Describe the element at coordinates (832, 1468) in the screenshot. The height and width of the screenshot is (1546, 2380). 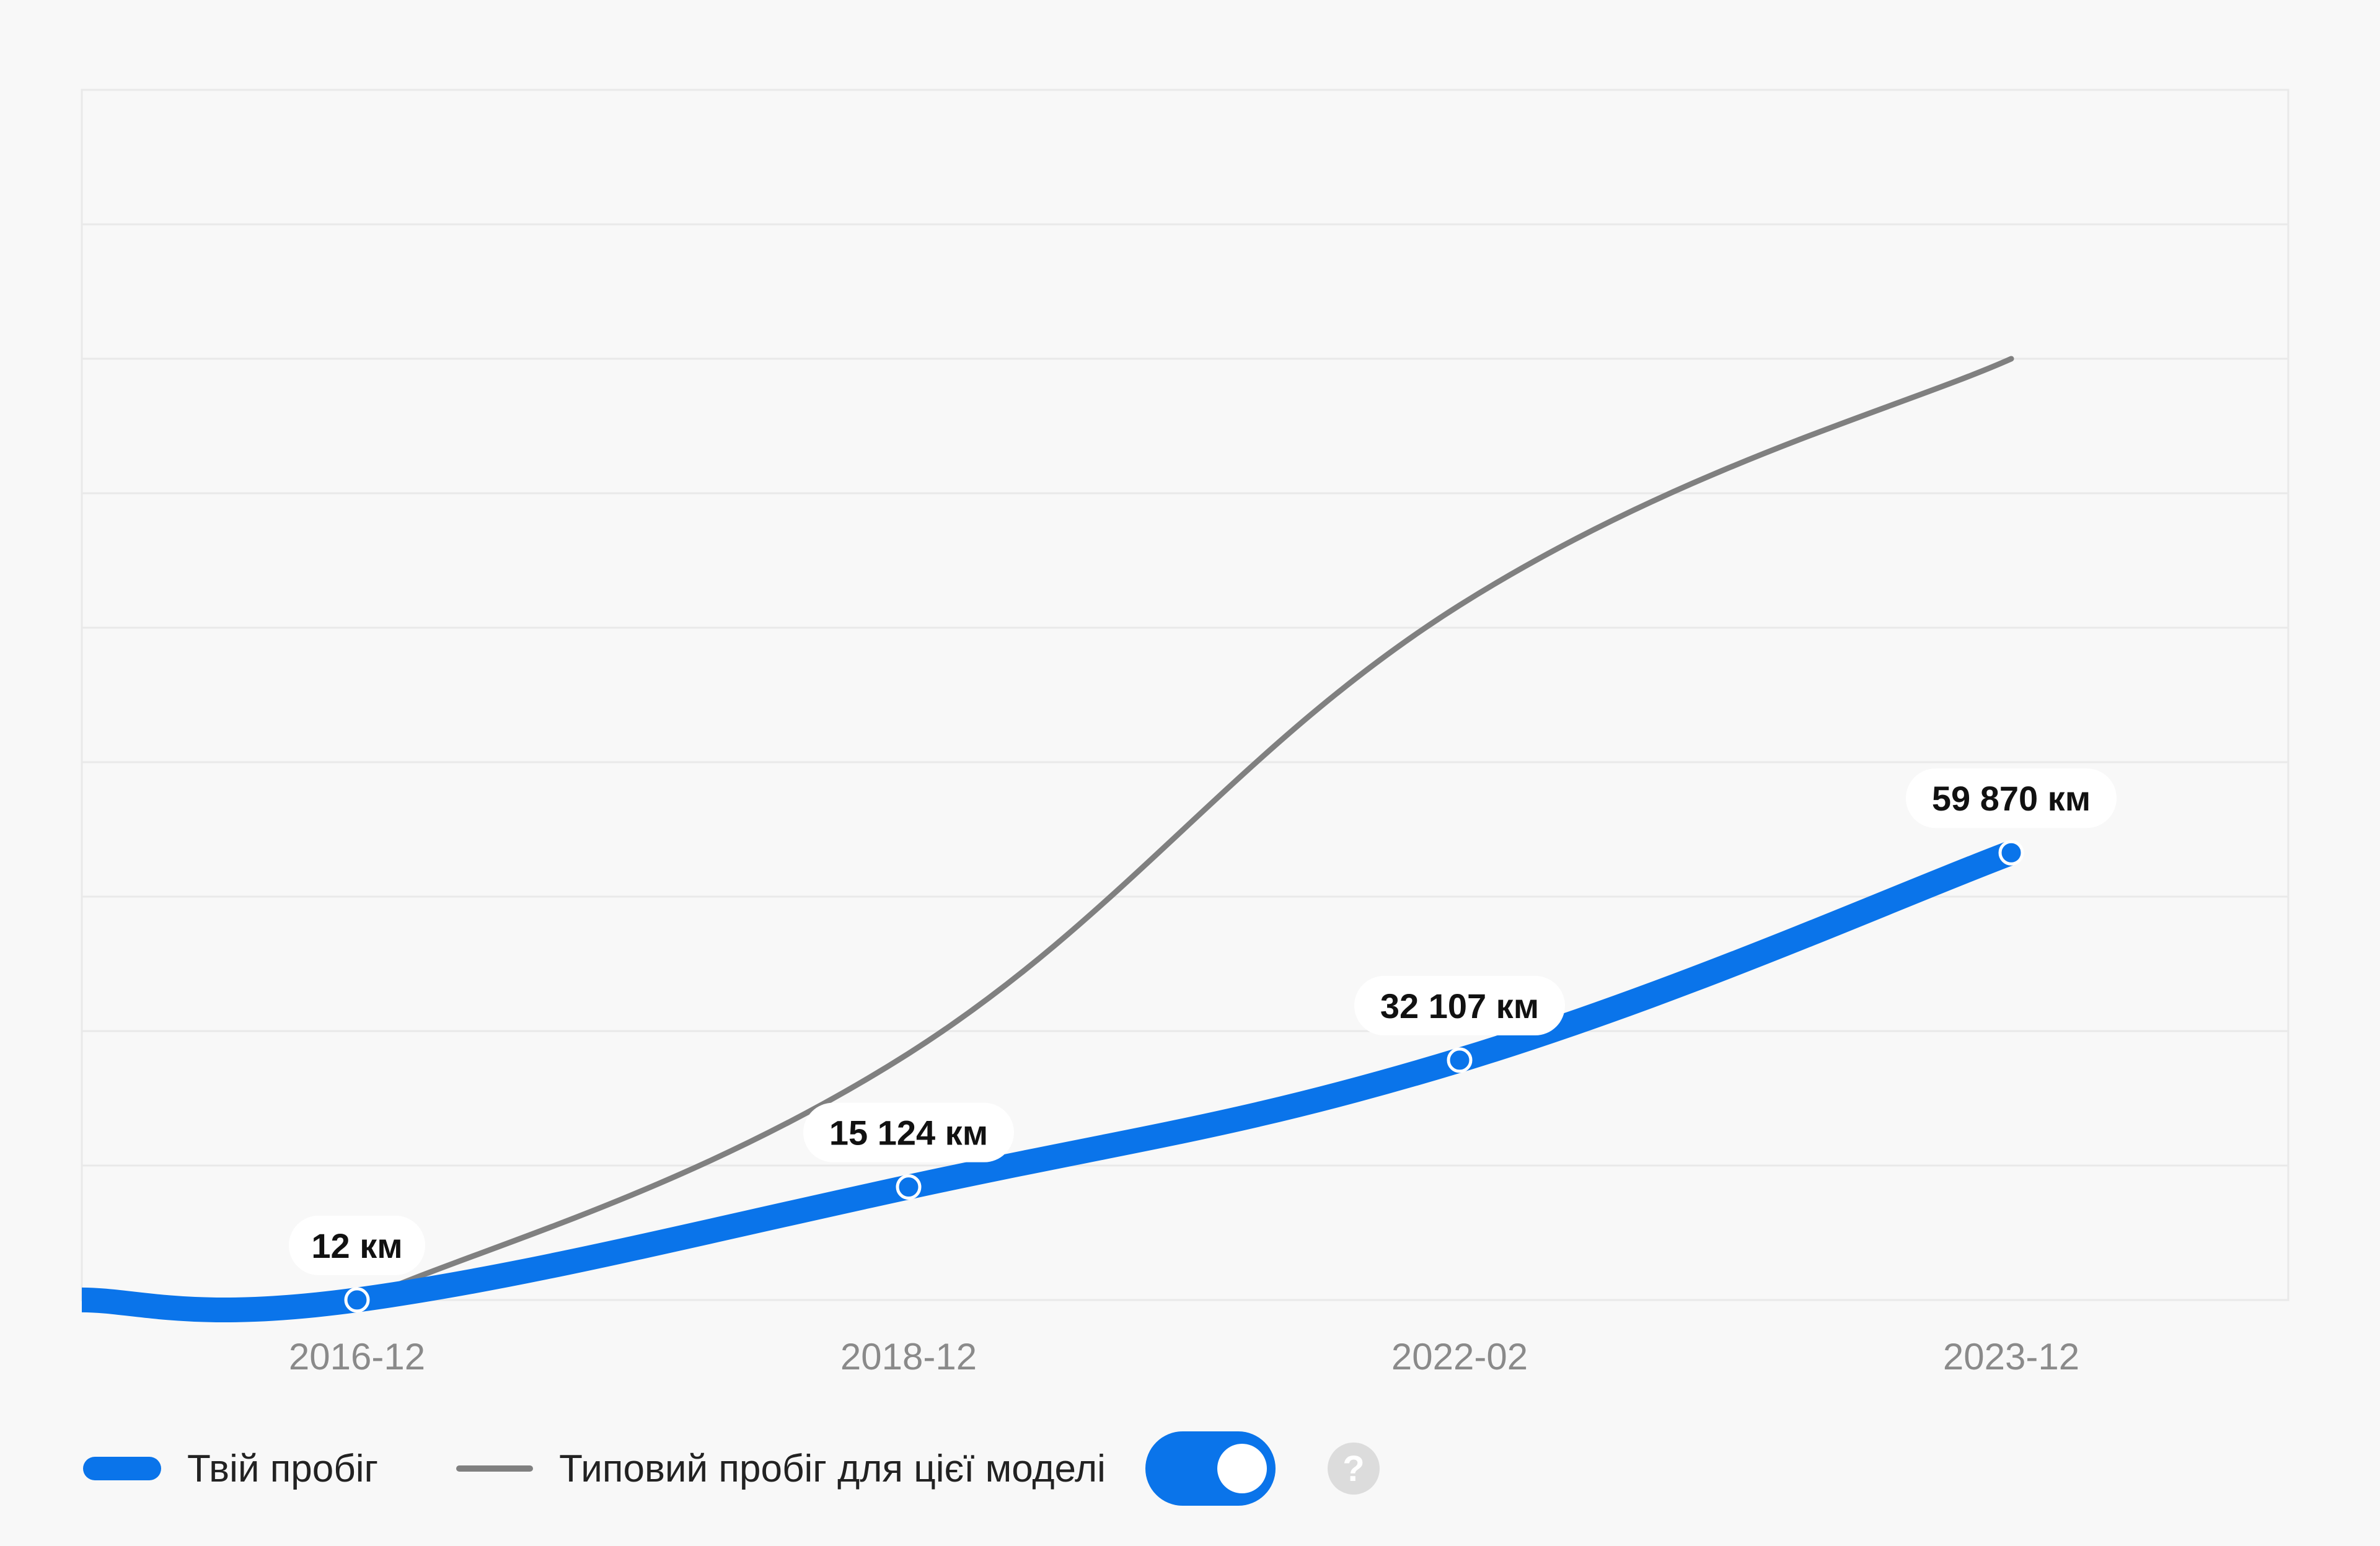
I see `legend-label-typical: Типовий пробіг для цієї моделі` at that location.